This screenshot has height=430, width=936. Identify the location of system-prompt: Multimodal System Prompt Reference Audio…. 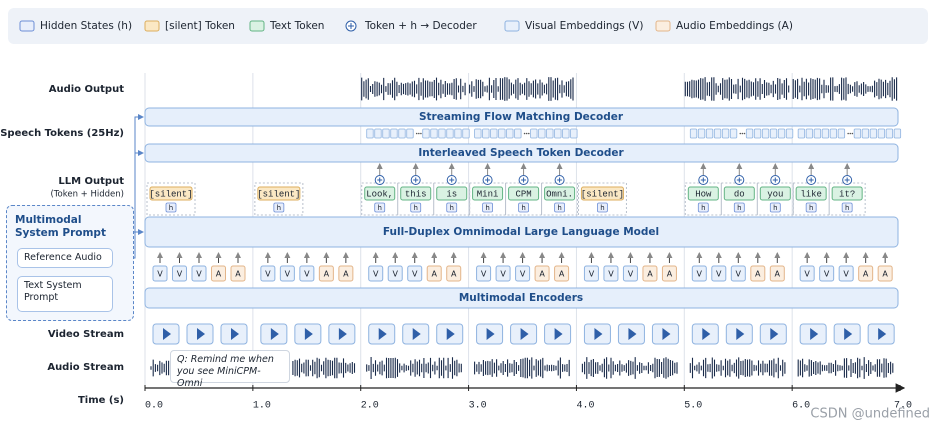
(70, 263).